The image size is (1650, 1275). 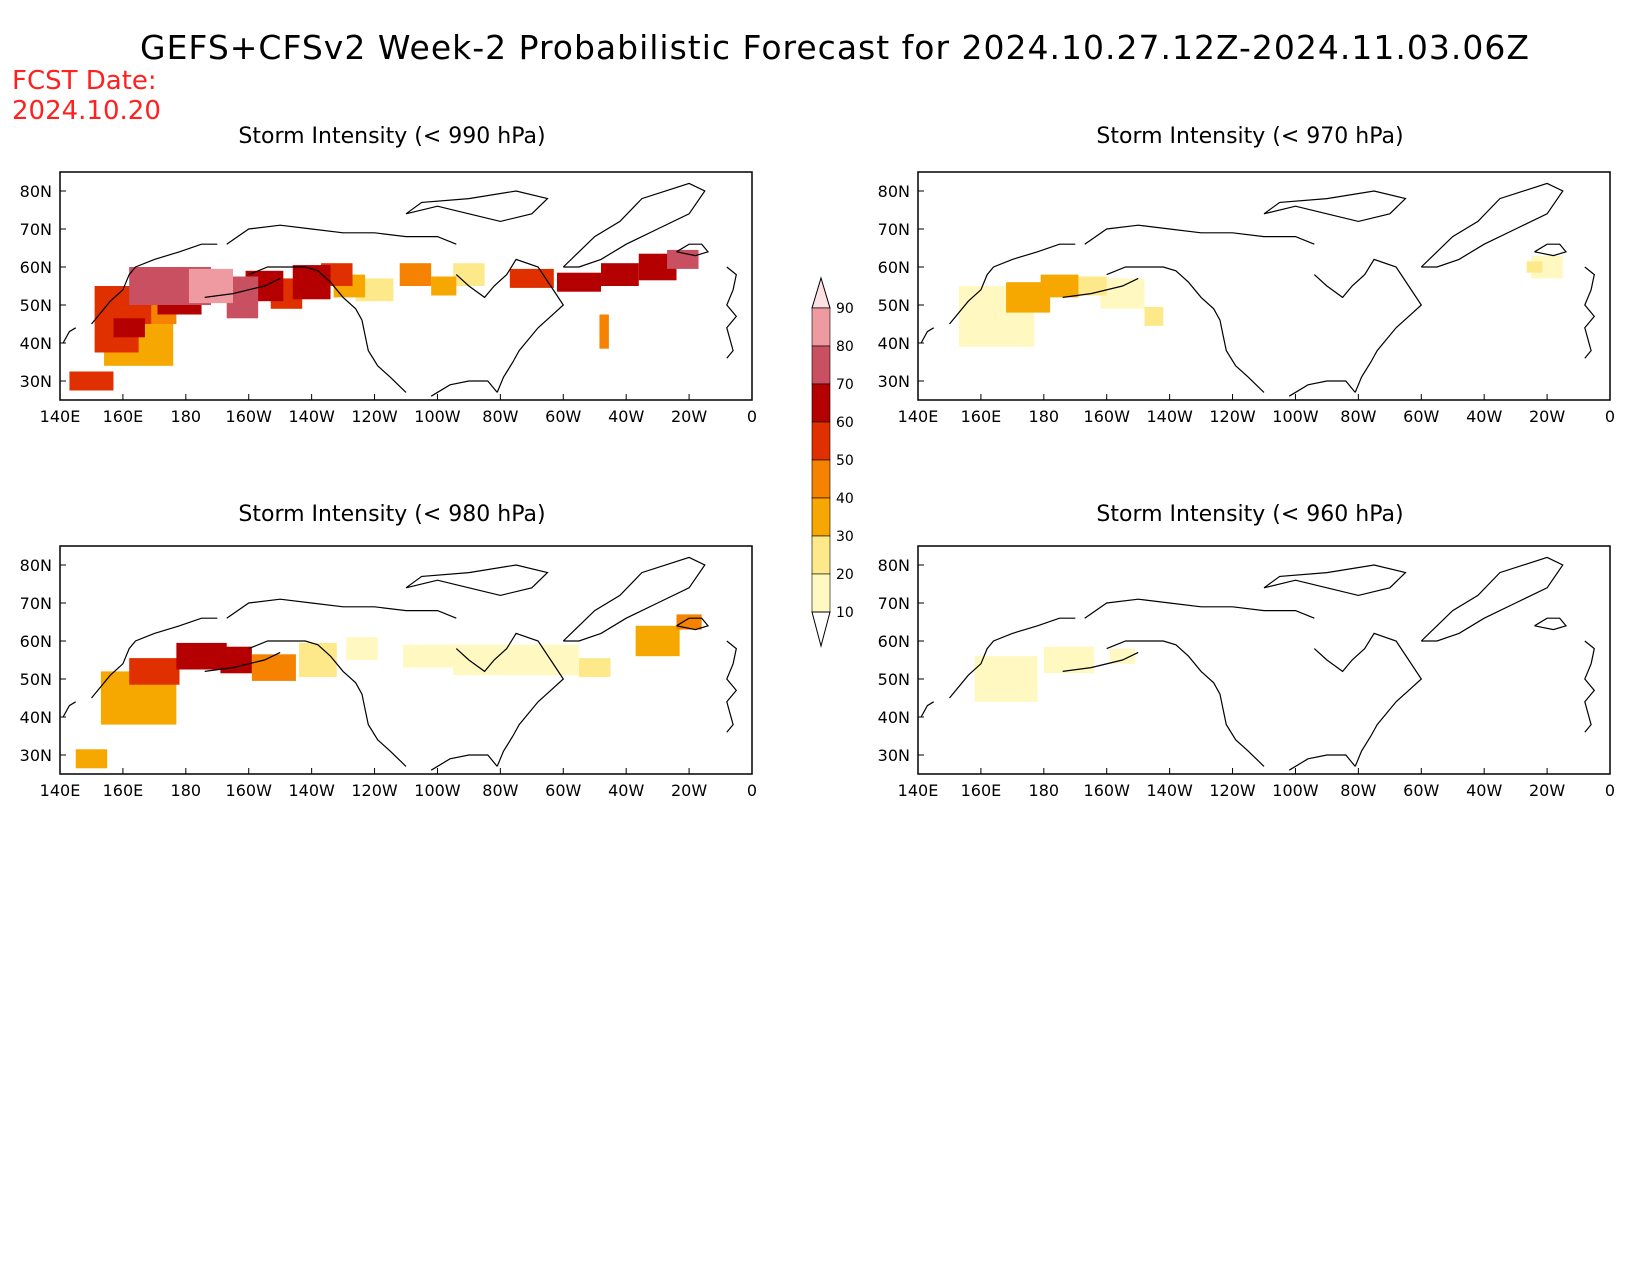 I want to click on map-frame, so click(x=406, y=660).